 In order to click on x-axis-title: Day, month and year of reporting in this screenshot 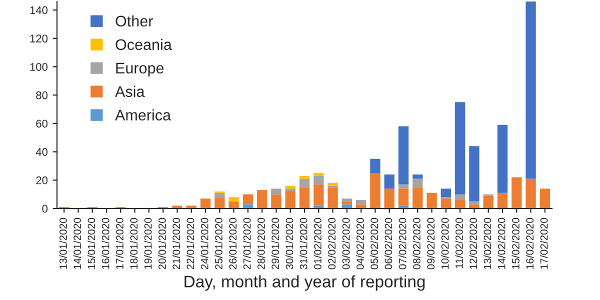, I will do `click(304, 283)`.